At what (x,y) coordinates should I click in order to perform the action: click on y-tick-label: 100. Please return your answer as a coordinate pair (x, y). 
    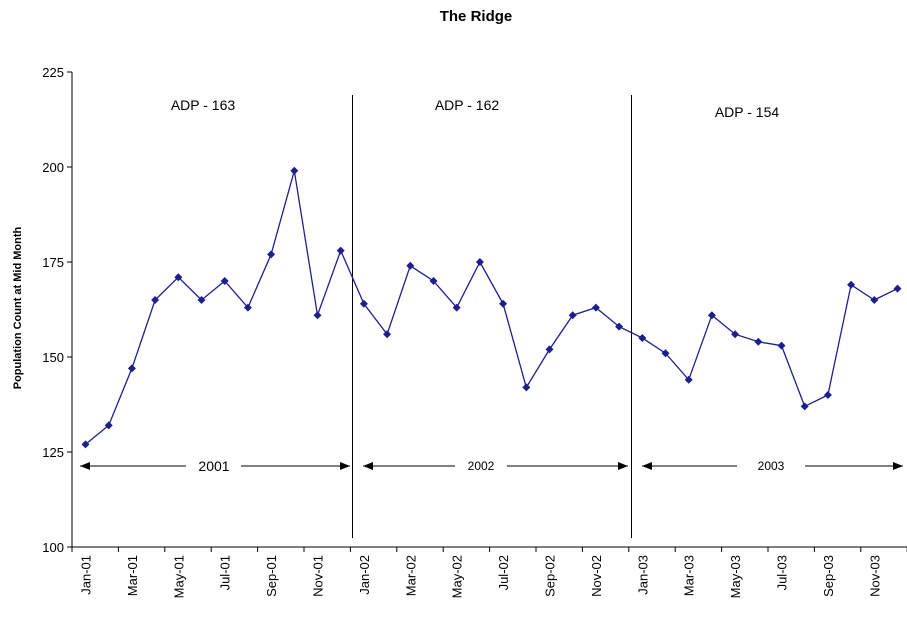
    Looking at the image, I should click on (53, 547).